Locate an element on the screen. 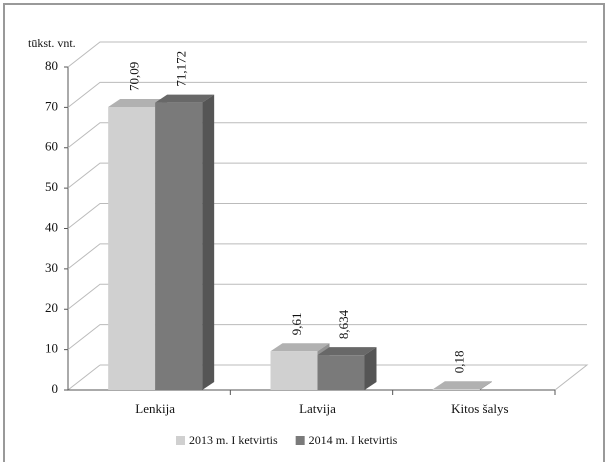 The height and width of the screenshot is (462, 609). y-tick-label: 70 is located at coordinates (51, 105).